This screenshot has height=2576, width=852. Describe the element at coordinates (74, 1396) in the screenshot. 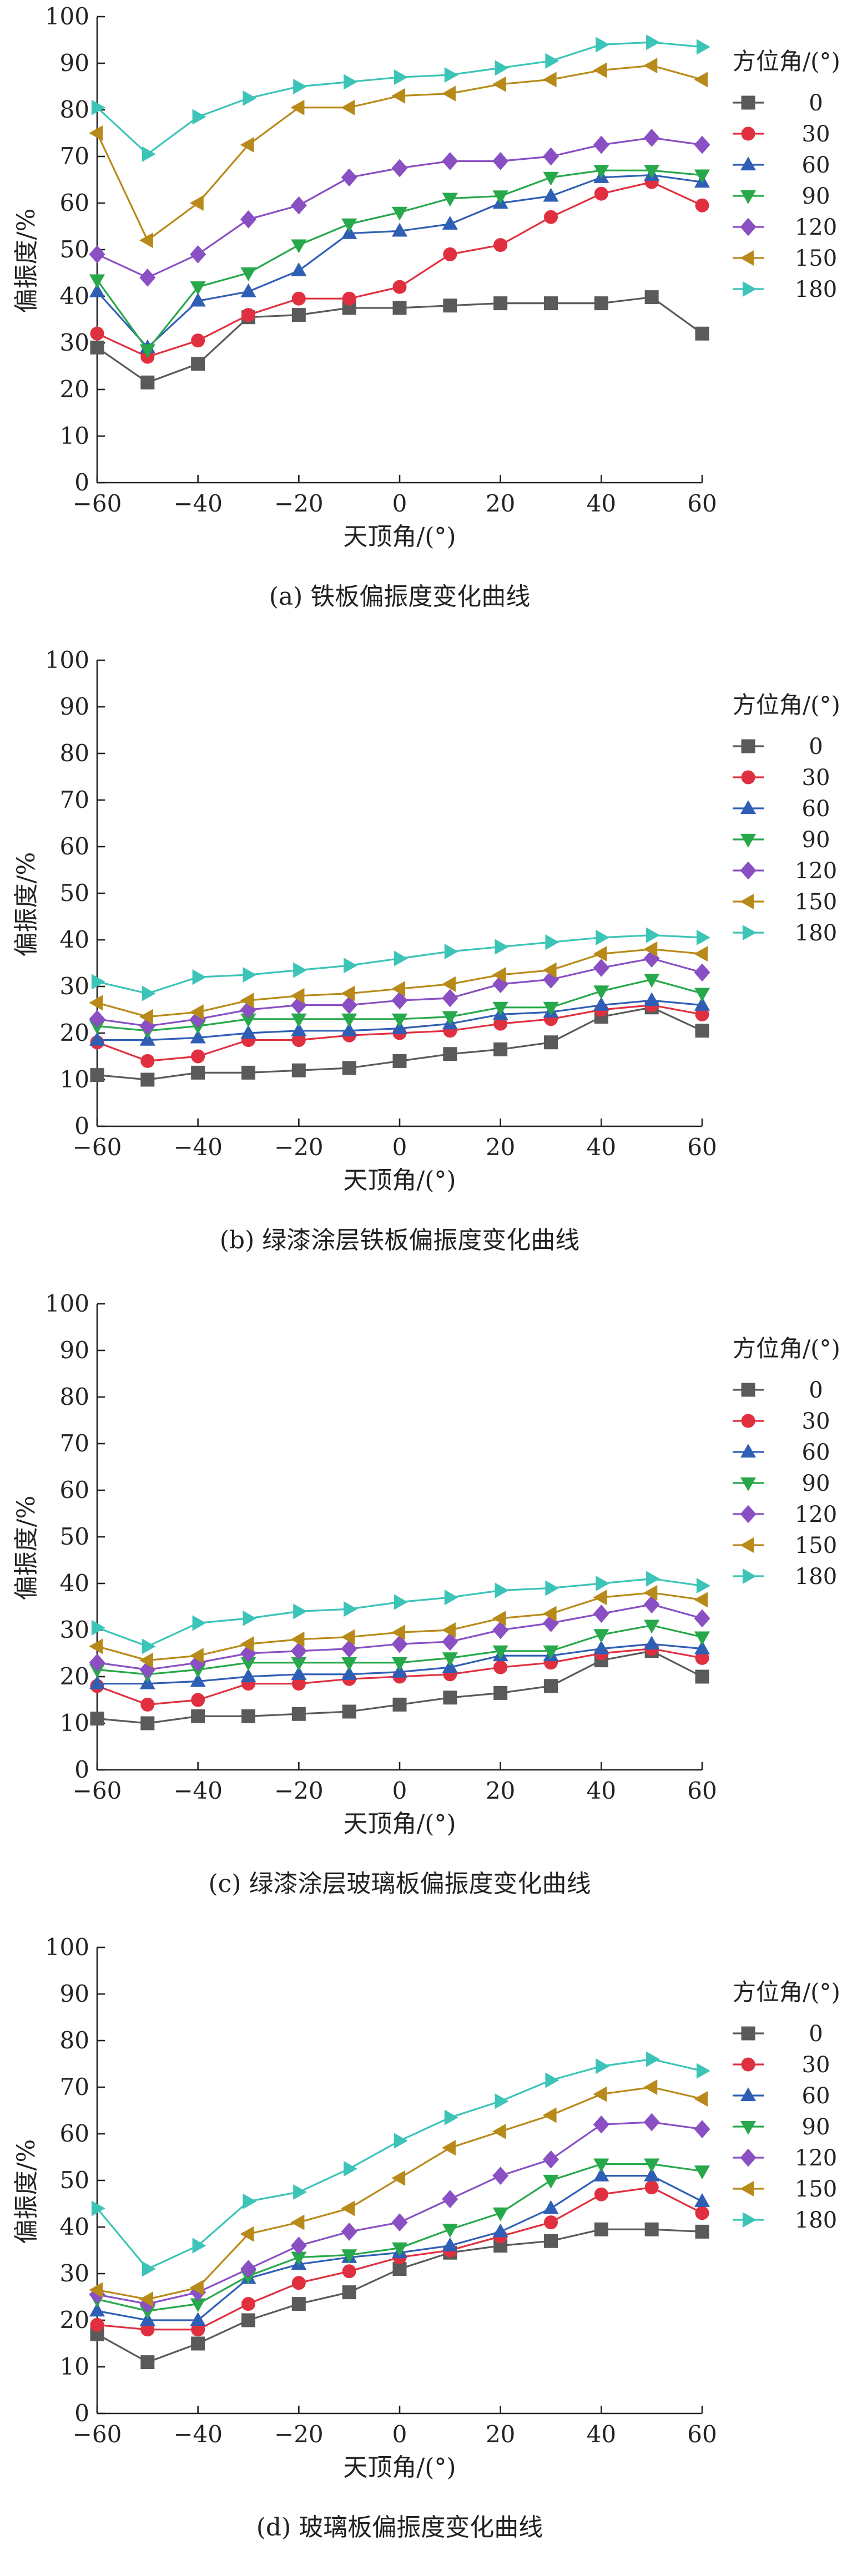

I see `y-tick-label: 80` at that location.